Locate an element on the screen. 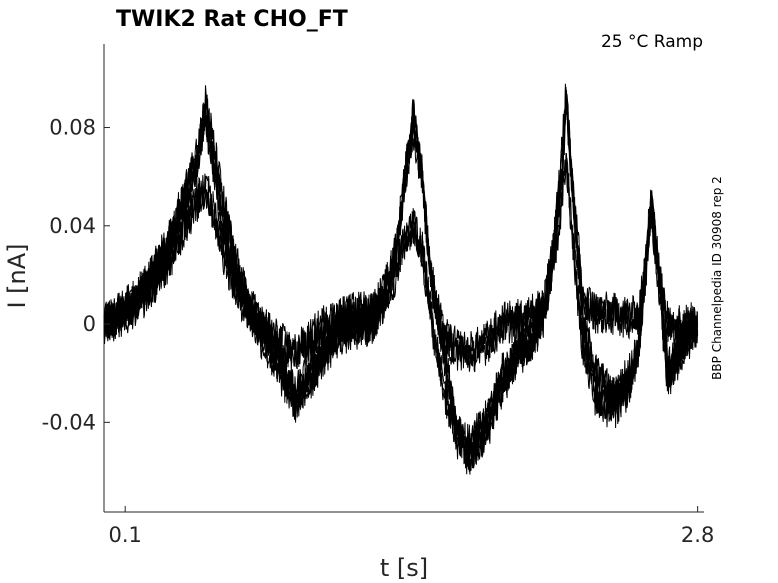 This screenshot has width=778, height=583. source-side-label: BBP Channelpedia ID 30908 rep 2 is located at coordinates (717, 278).